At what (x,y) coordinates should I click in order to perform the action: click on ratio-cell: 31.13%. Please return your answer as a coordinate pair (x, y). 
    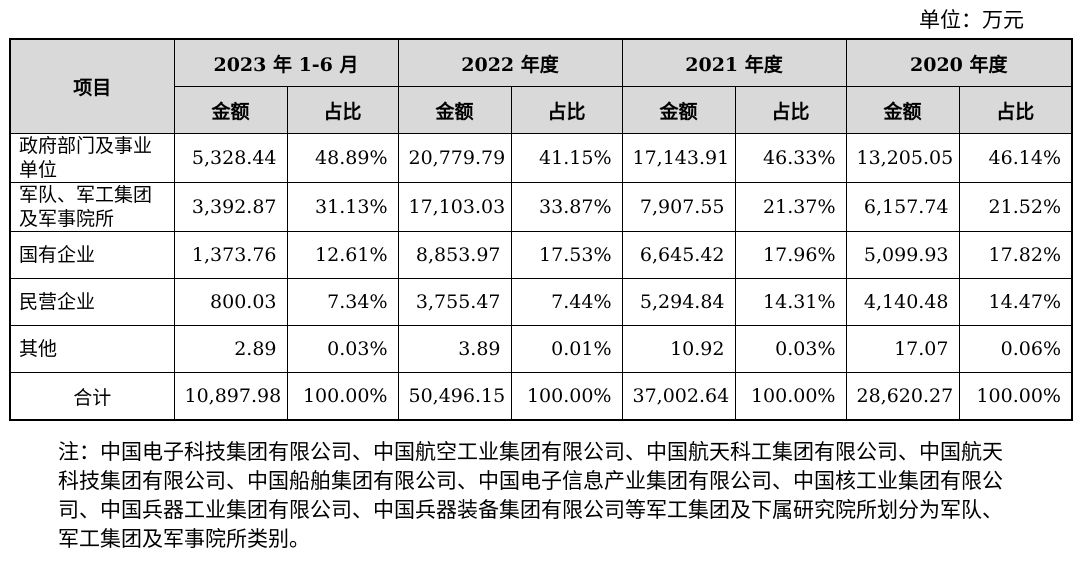
    Looking at the image, I should click on (342, 207).